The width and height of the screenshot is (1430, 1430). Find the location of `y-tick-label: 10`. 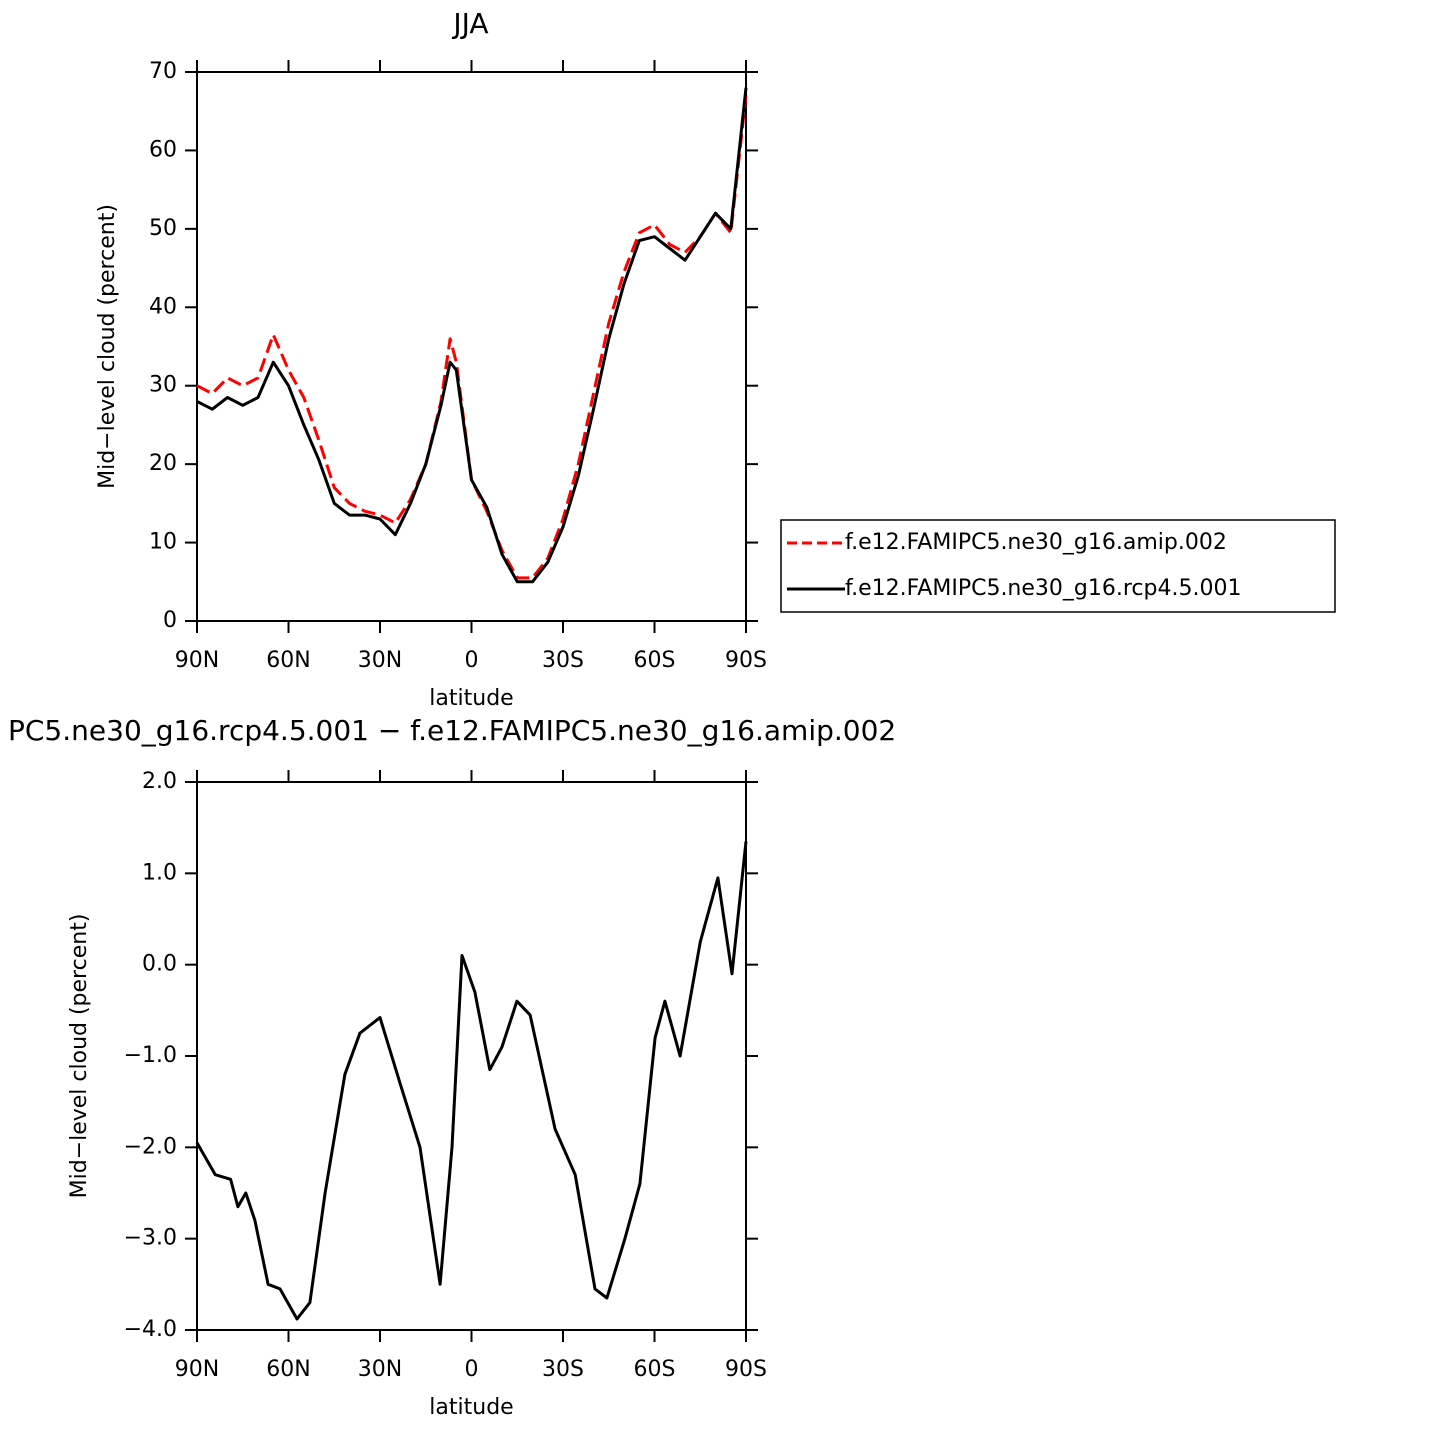

y-tick-label: 10 is located at coordinates (163, 542).